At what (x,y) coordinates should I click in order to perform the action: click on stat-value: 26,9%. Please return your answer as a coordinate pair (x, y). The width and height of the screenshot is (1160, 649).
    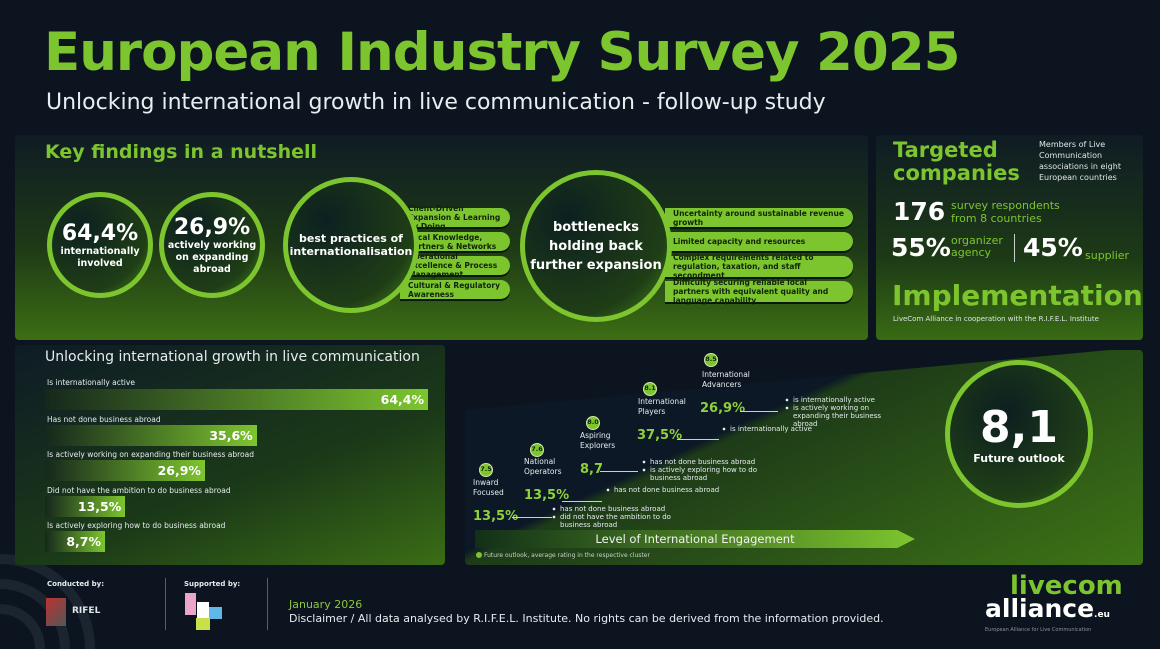
    Looking at the image, I should click on (212, 227).